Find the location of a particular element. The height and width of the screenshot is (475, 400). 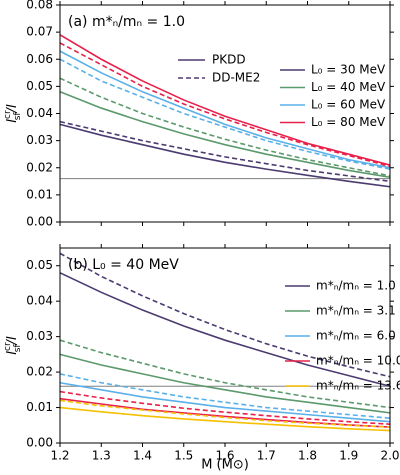

x-tick-label: 1.2 is located at coordinates (59, 456).